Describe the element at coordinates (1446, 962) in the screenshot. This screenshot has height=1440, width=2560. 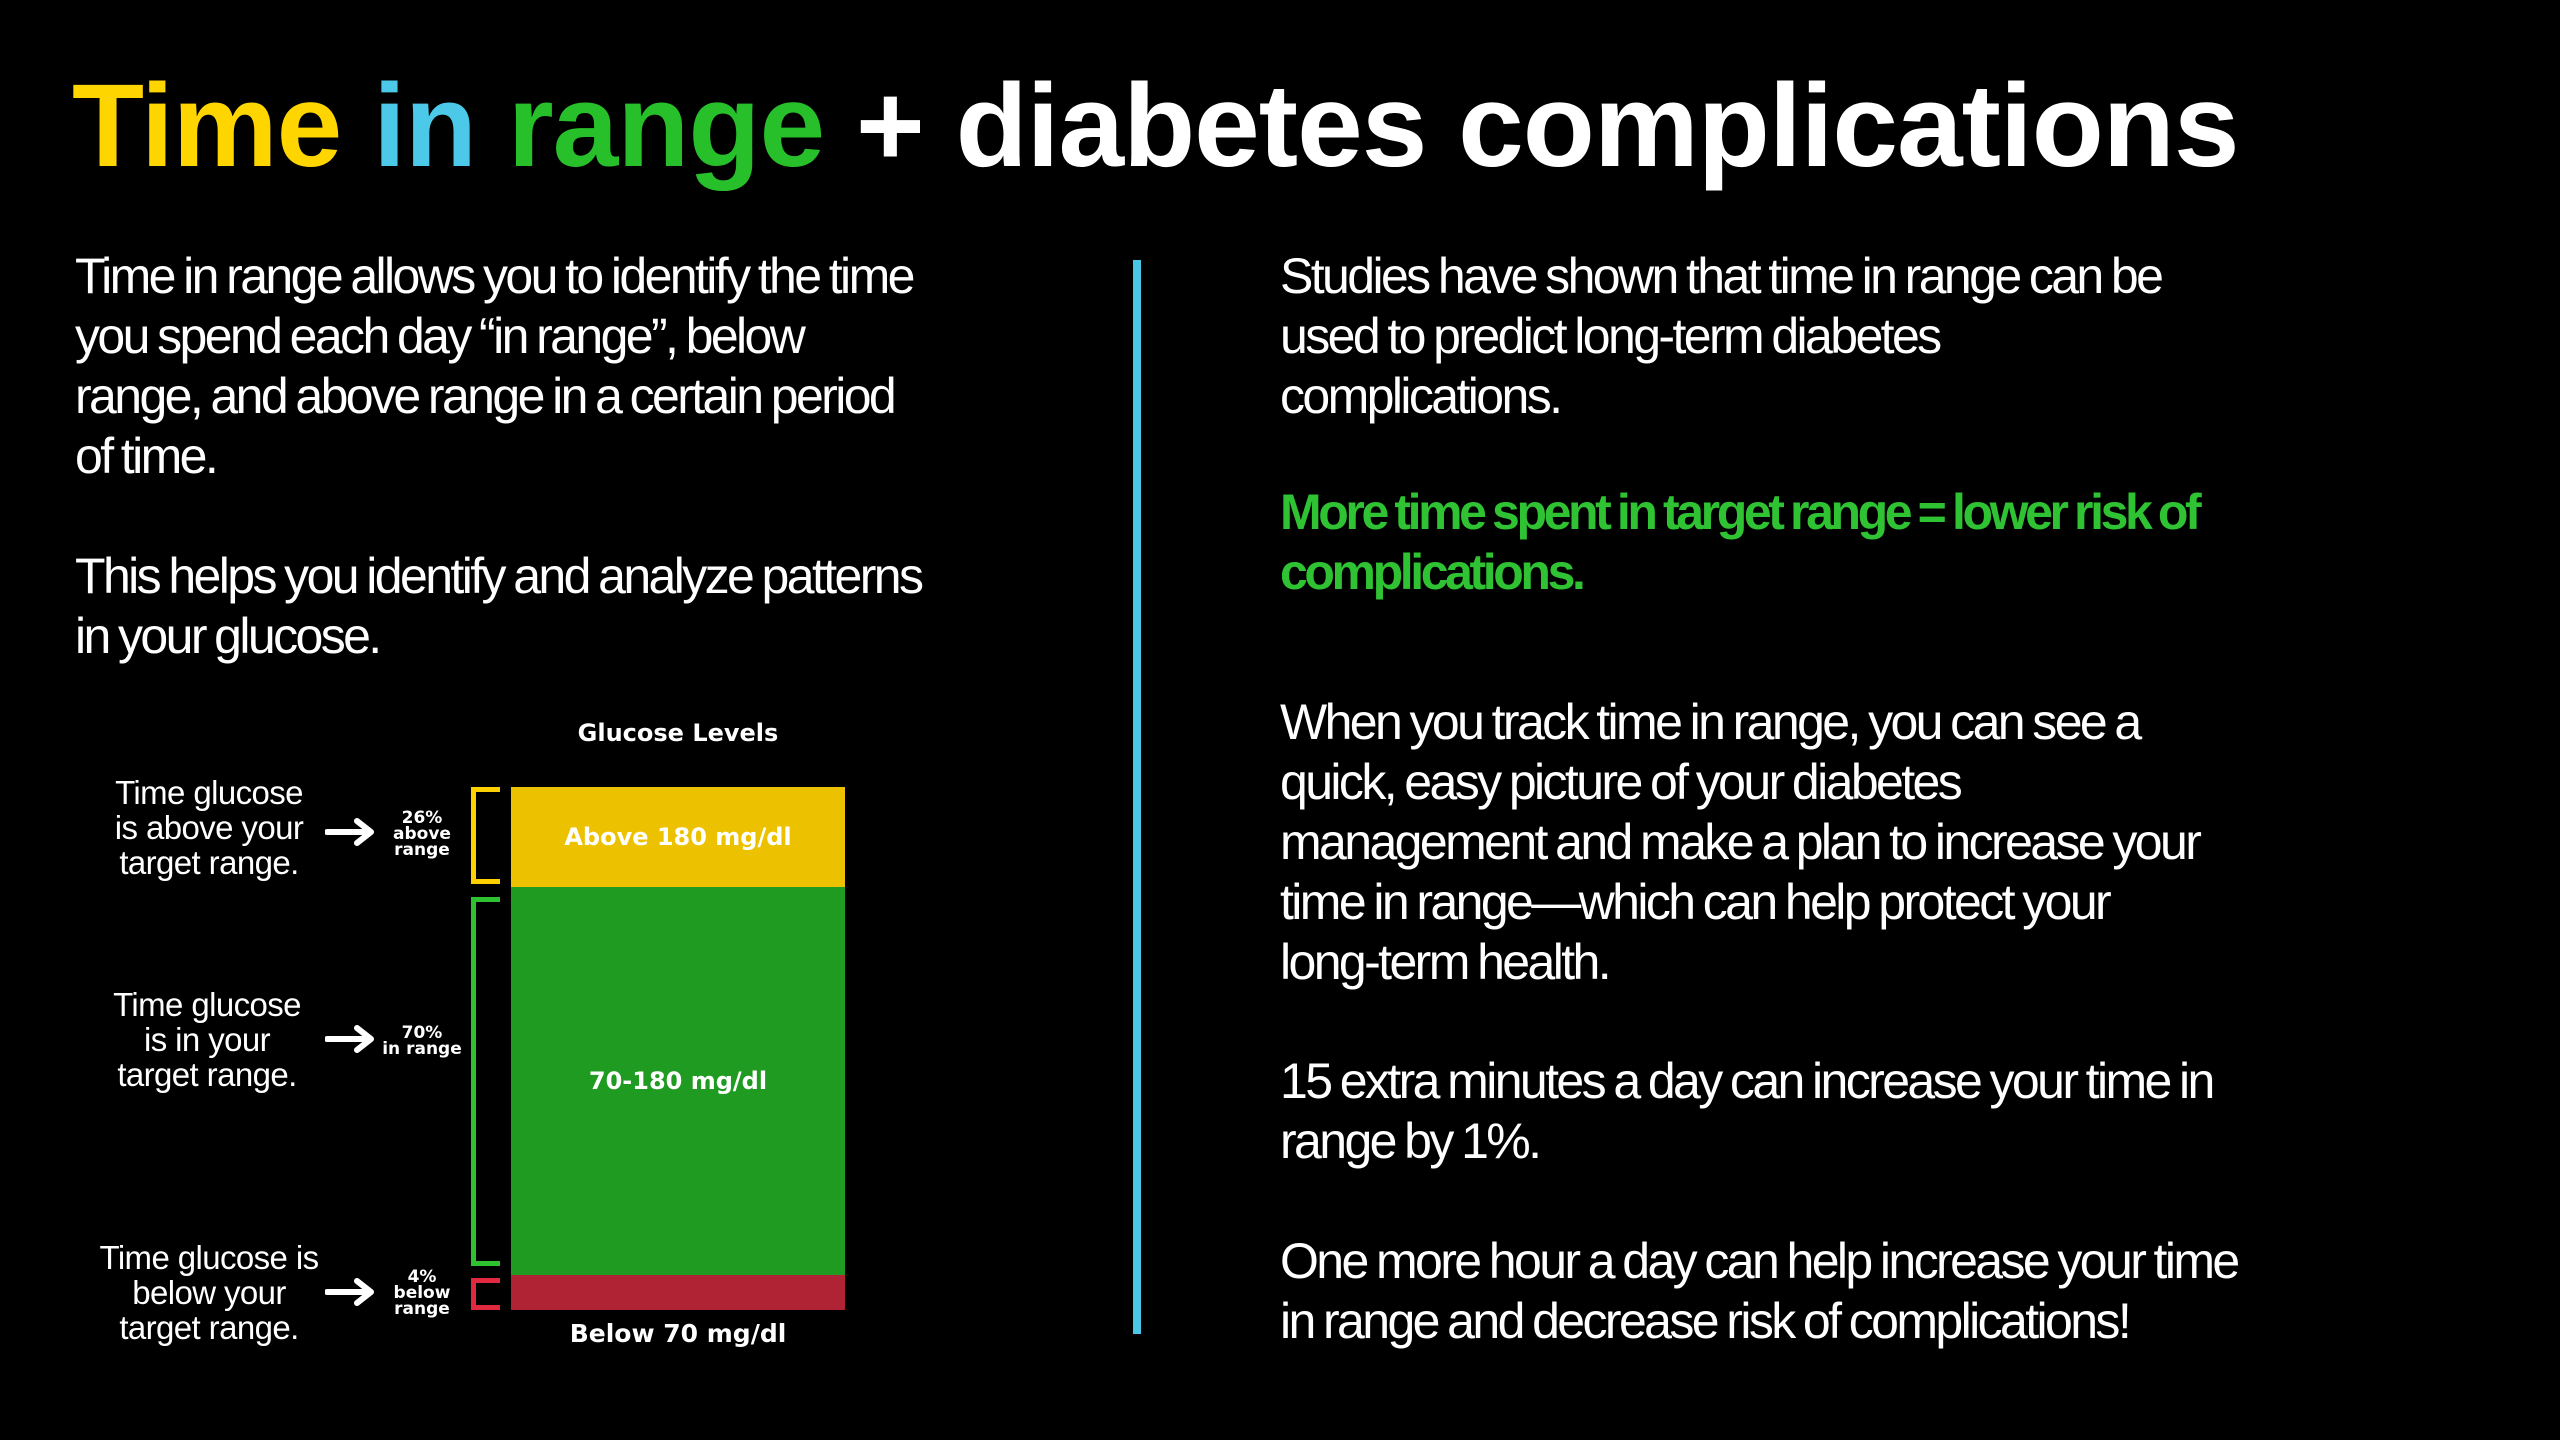
I see `text-line: long-term health.` at that location.